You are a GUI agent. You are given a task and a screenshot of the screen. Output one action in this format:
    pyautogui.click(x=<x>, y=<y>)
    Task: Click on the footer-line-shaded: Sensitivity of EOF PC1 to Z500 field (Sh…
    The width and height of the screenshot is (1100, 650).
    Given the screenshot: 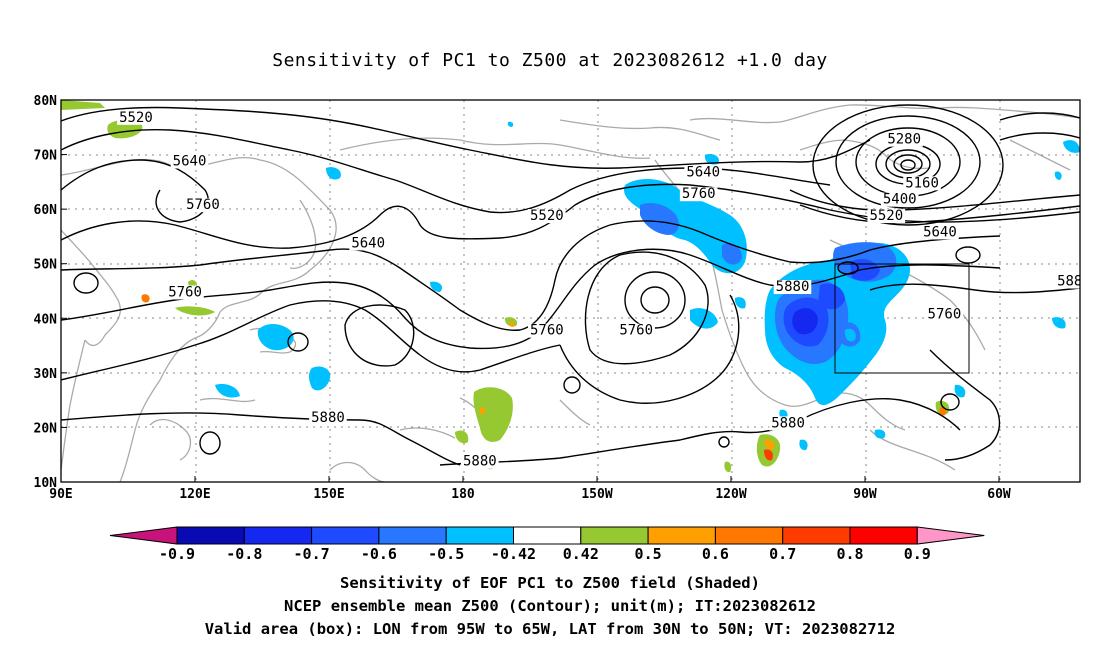 What is the action you would take?
    pyautogui.click(x=550, y=583)
    